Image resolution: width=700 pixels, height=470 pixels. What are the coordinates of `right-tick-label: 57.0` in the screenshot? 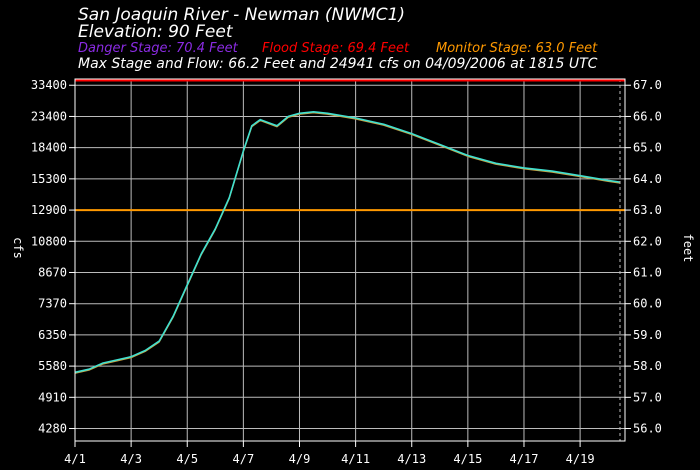 It's located at (647, 397).